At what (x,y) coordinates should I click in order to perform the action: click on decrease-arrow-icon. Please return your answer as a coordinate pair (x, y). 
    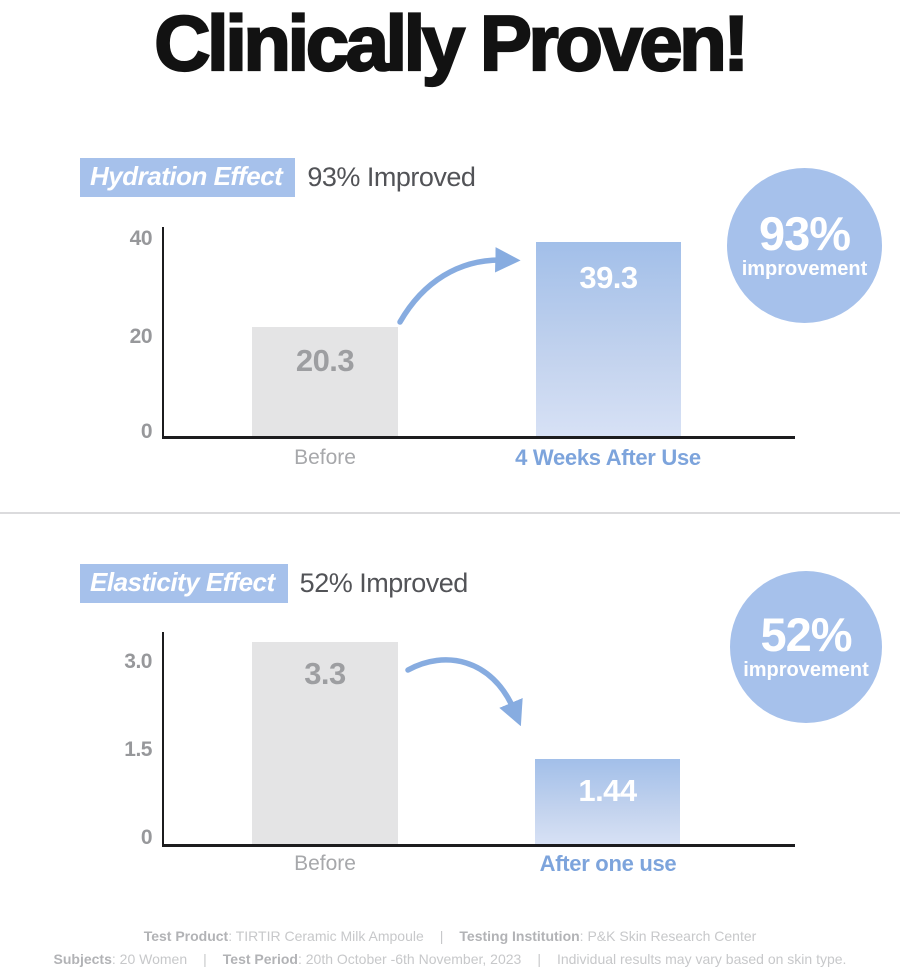
    Looking at the image, I should click on (464, 692).